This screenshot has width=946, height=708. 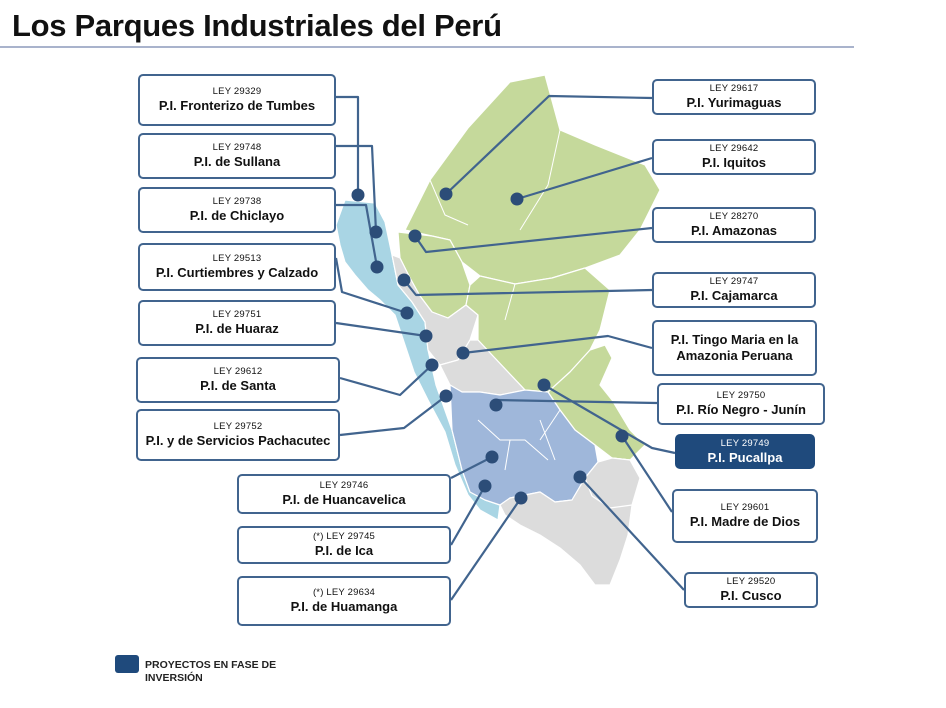 I want to click on park-box-santa: LEY 29612 P.I. de Santa, so click(x=238, y=380).